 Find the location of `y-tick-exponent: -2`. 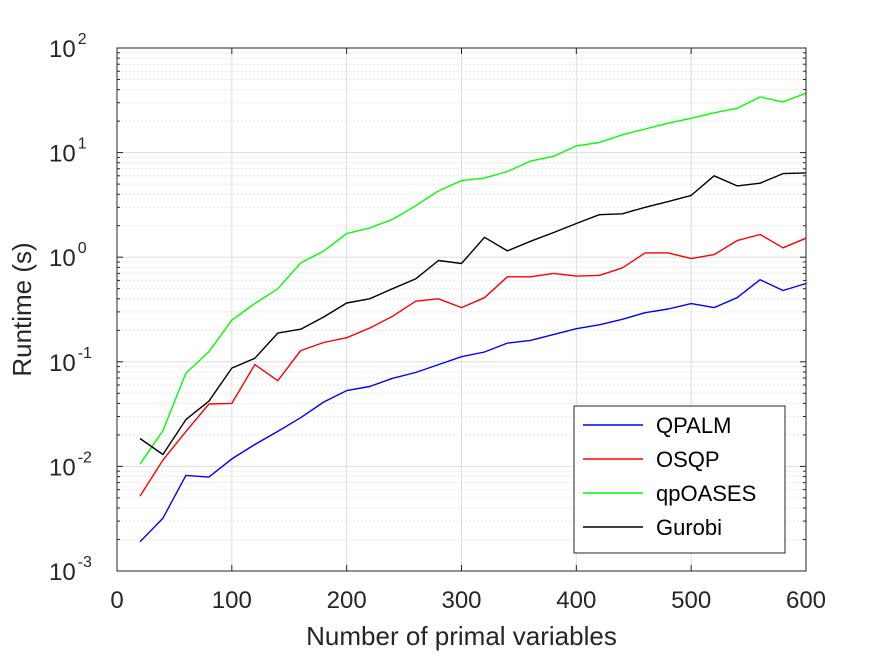

y-tick-exponent: -2 is located at coordinates (85, 457).